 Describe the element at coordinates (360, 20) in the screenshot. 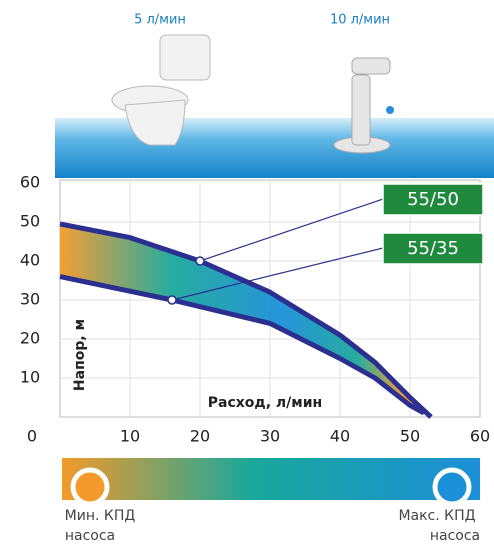

I see `usage-label: 10 л/мин` at that location.